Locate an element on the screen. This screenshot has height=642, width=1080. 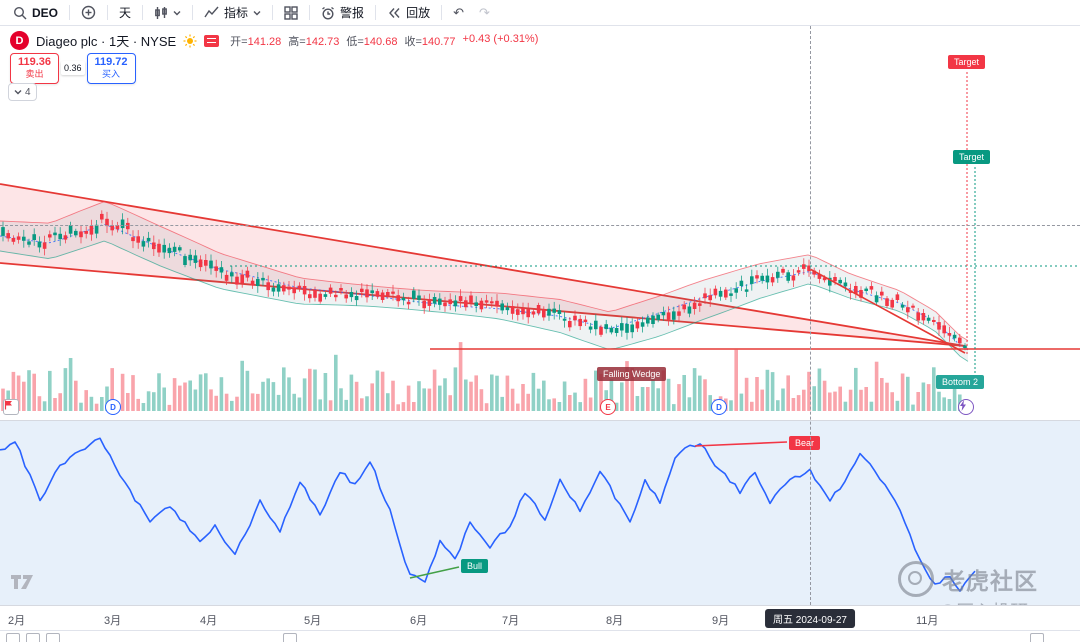
interval-button: 天 is located at coordinates (125, 12).